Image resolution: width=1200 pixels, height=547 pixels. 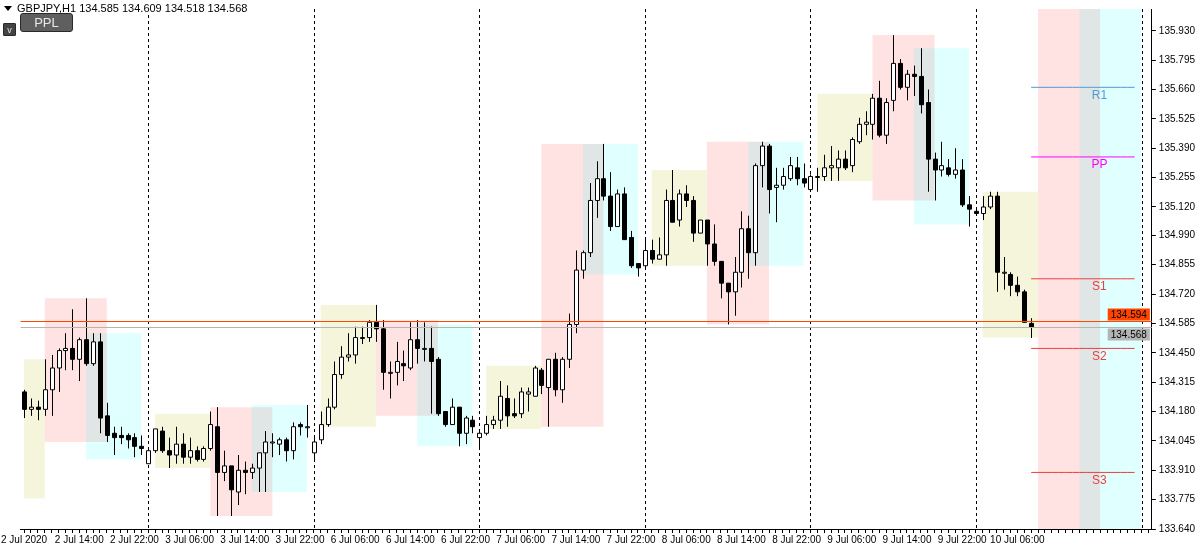 I want to click on y-tick-label: 134.585, so click(x=1177, y=323).